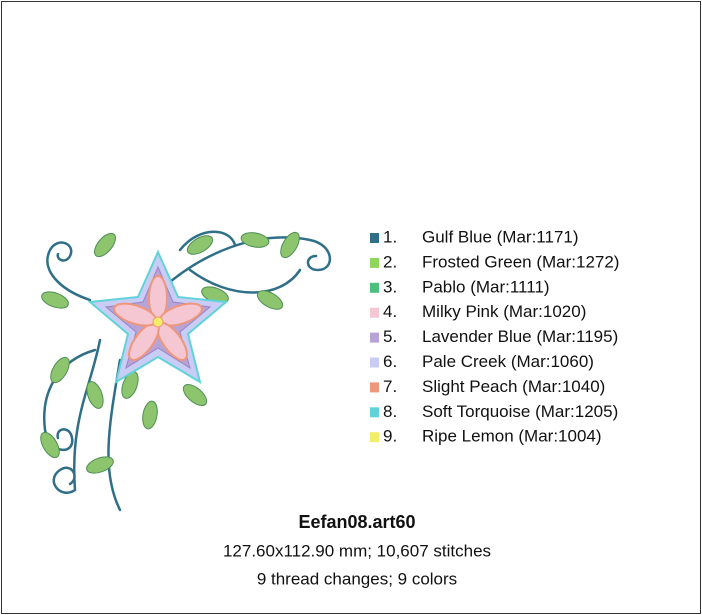  Describe the element at coordinates (513, 386) in the screenshot. I see `thread-name: Slight Peach (Mar:1040)` at that location.